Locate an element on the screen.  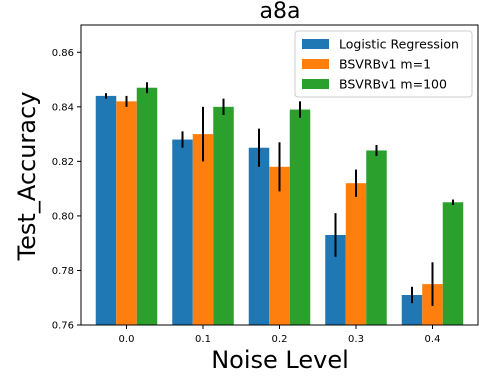
y-tick-label: 0.78 is located at coordinates (63, 271).